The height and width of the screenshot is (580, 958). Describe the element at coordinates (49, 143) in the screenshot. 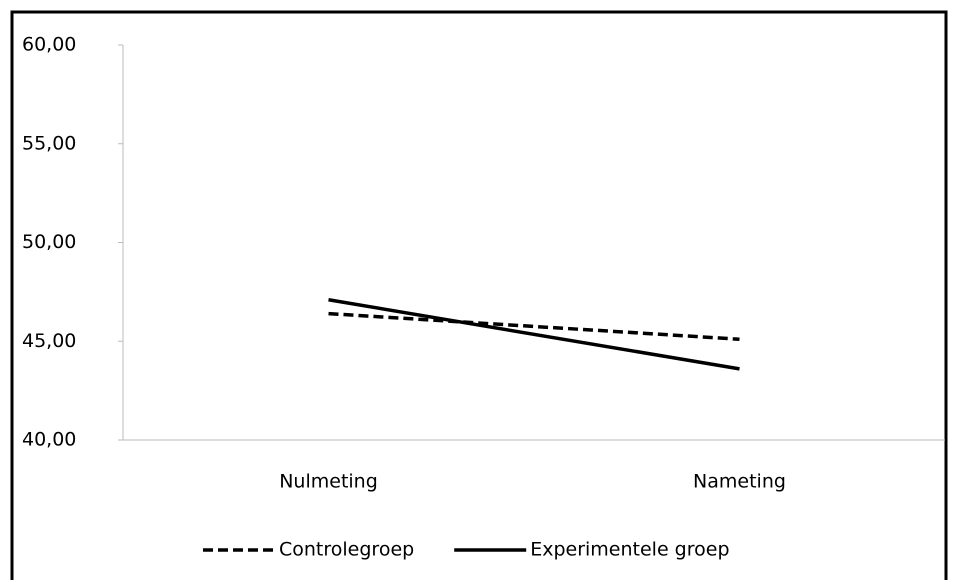

I see `y-tick-label: 55,00` at that location.